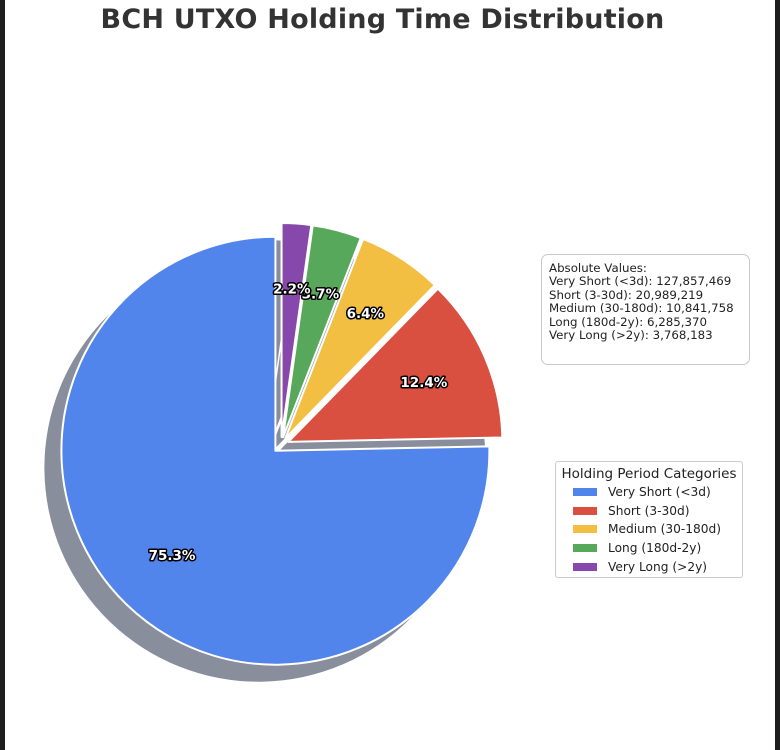  I want to click on legend-item-very-short: Very Short (<3d), so click(649, 492).